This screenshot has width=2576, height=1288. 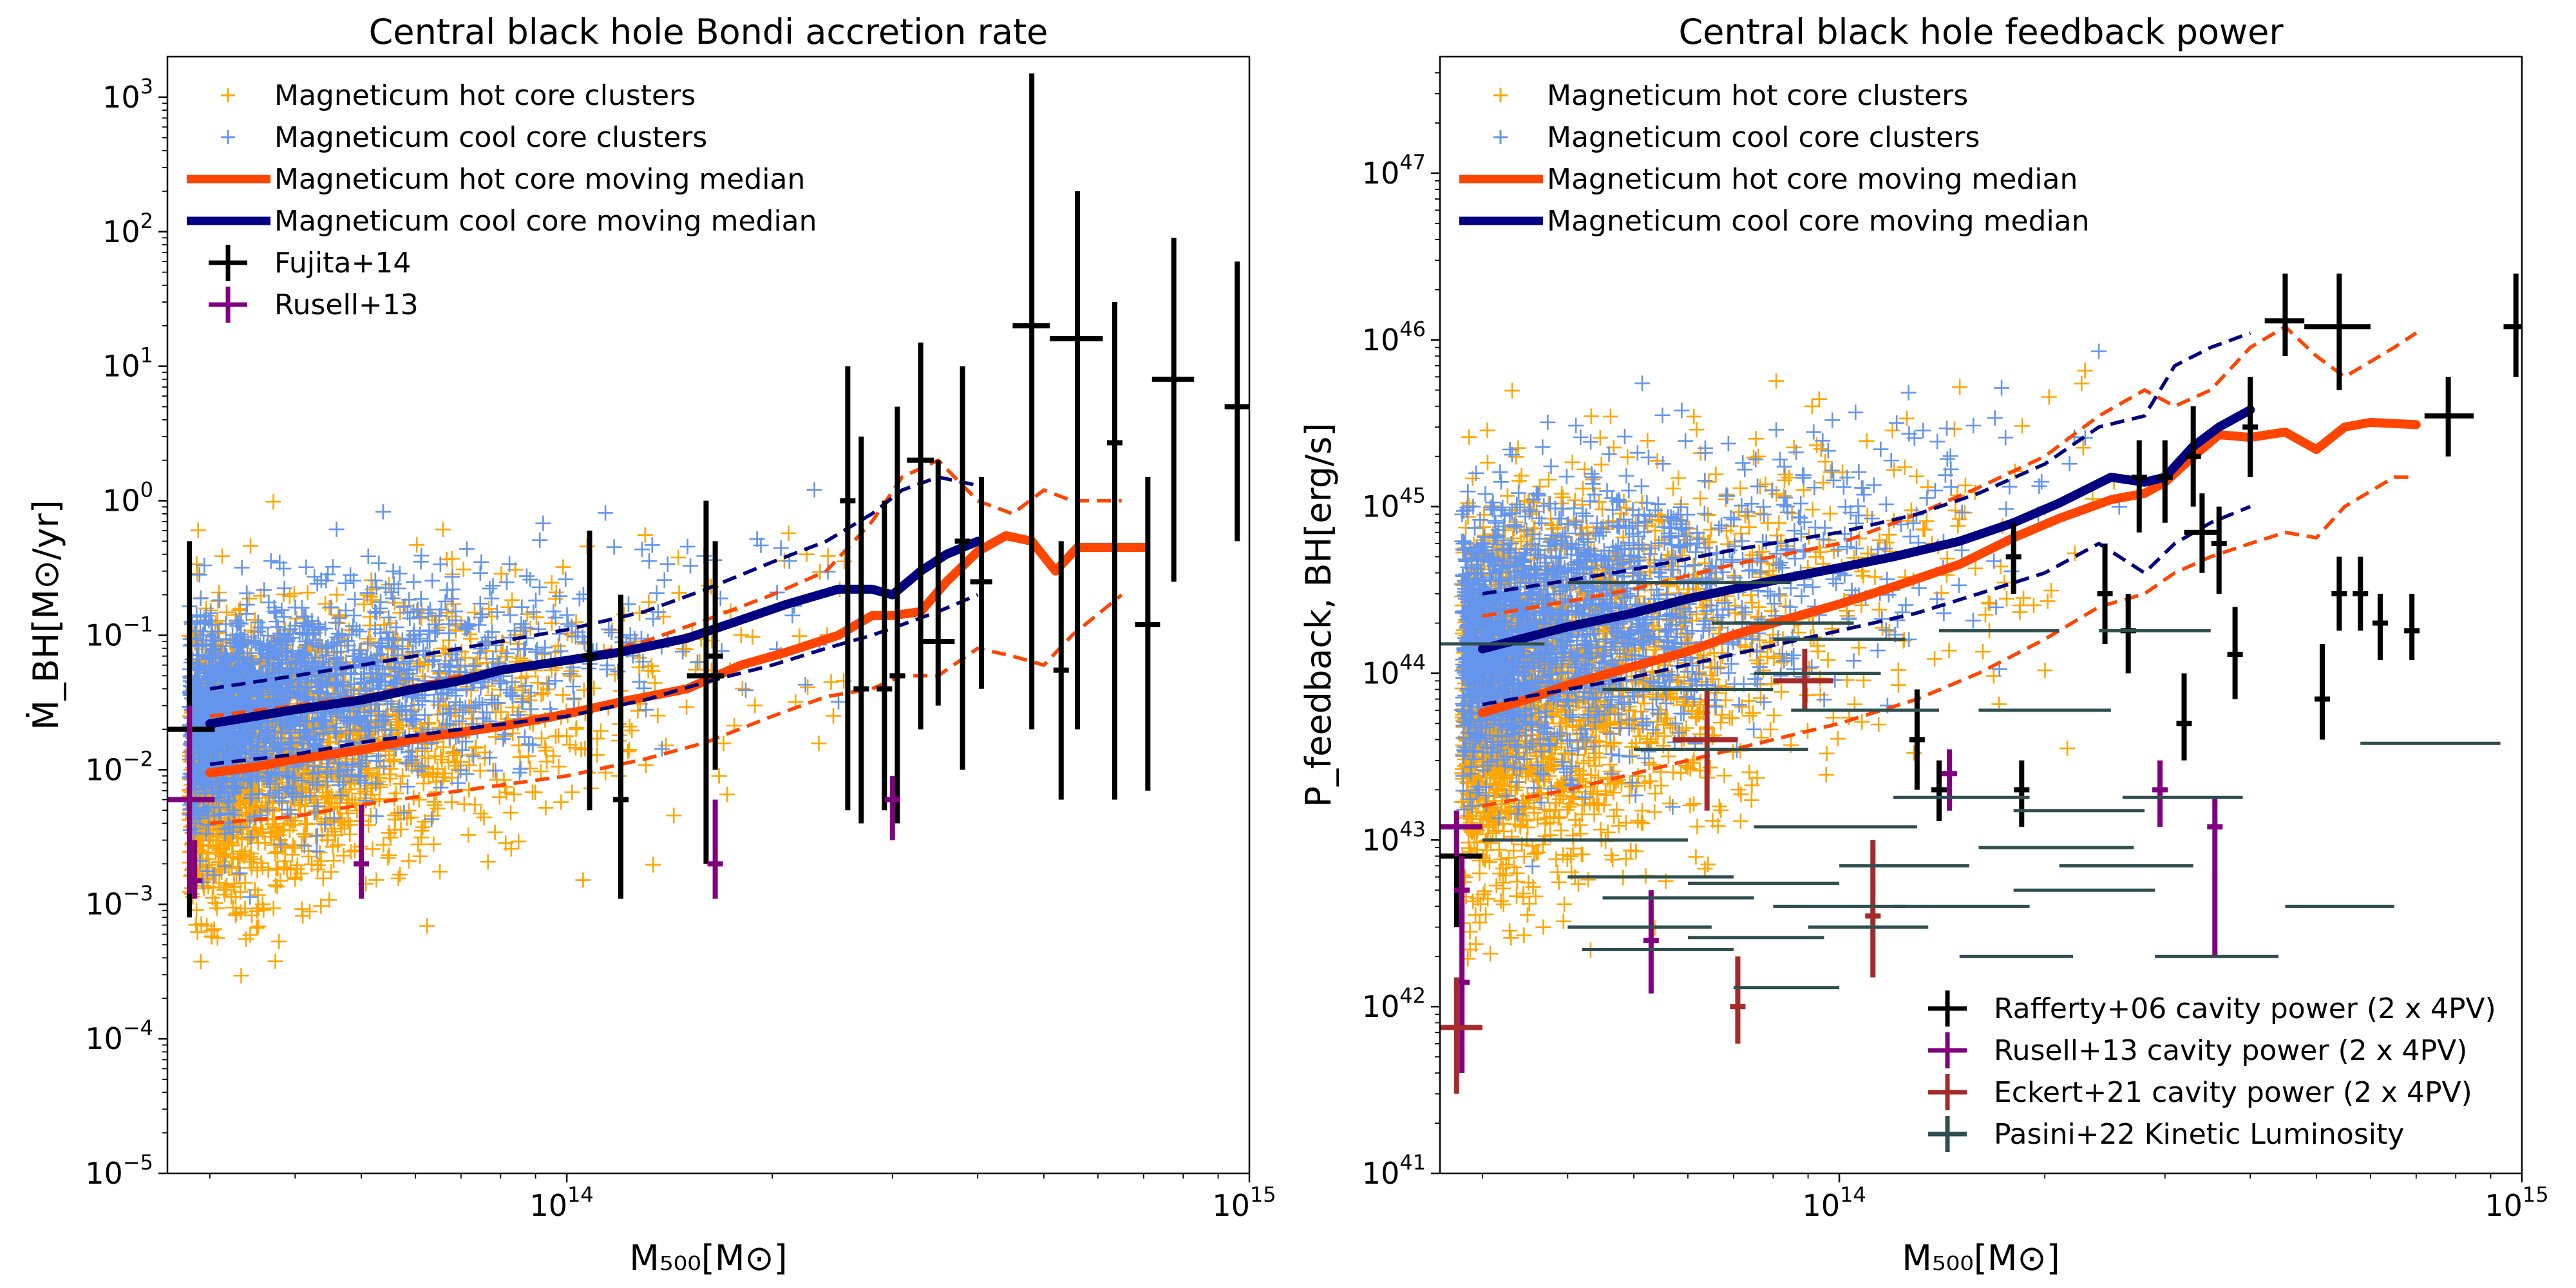 I want to click on x-axis-label: M₅₀₀[M⊙], so click(x=709, y=1258).